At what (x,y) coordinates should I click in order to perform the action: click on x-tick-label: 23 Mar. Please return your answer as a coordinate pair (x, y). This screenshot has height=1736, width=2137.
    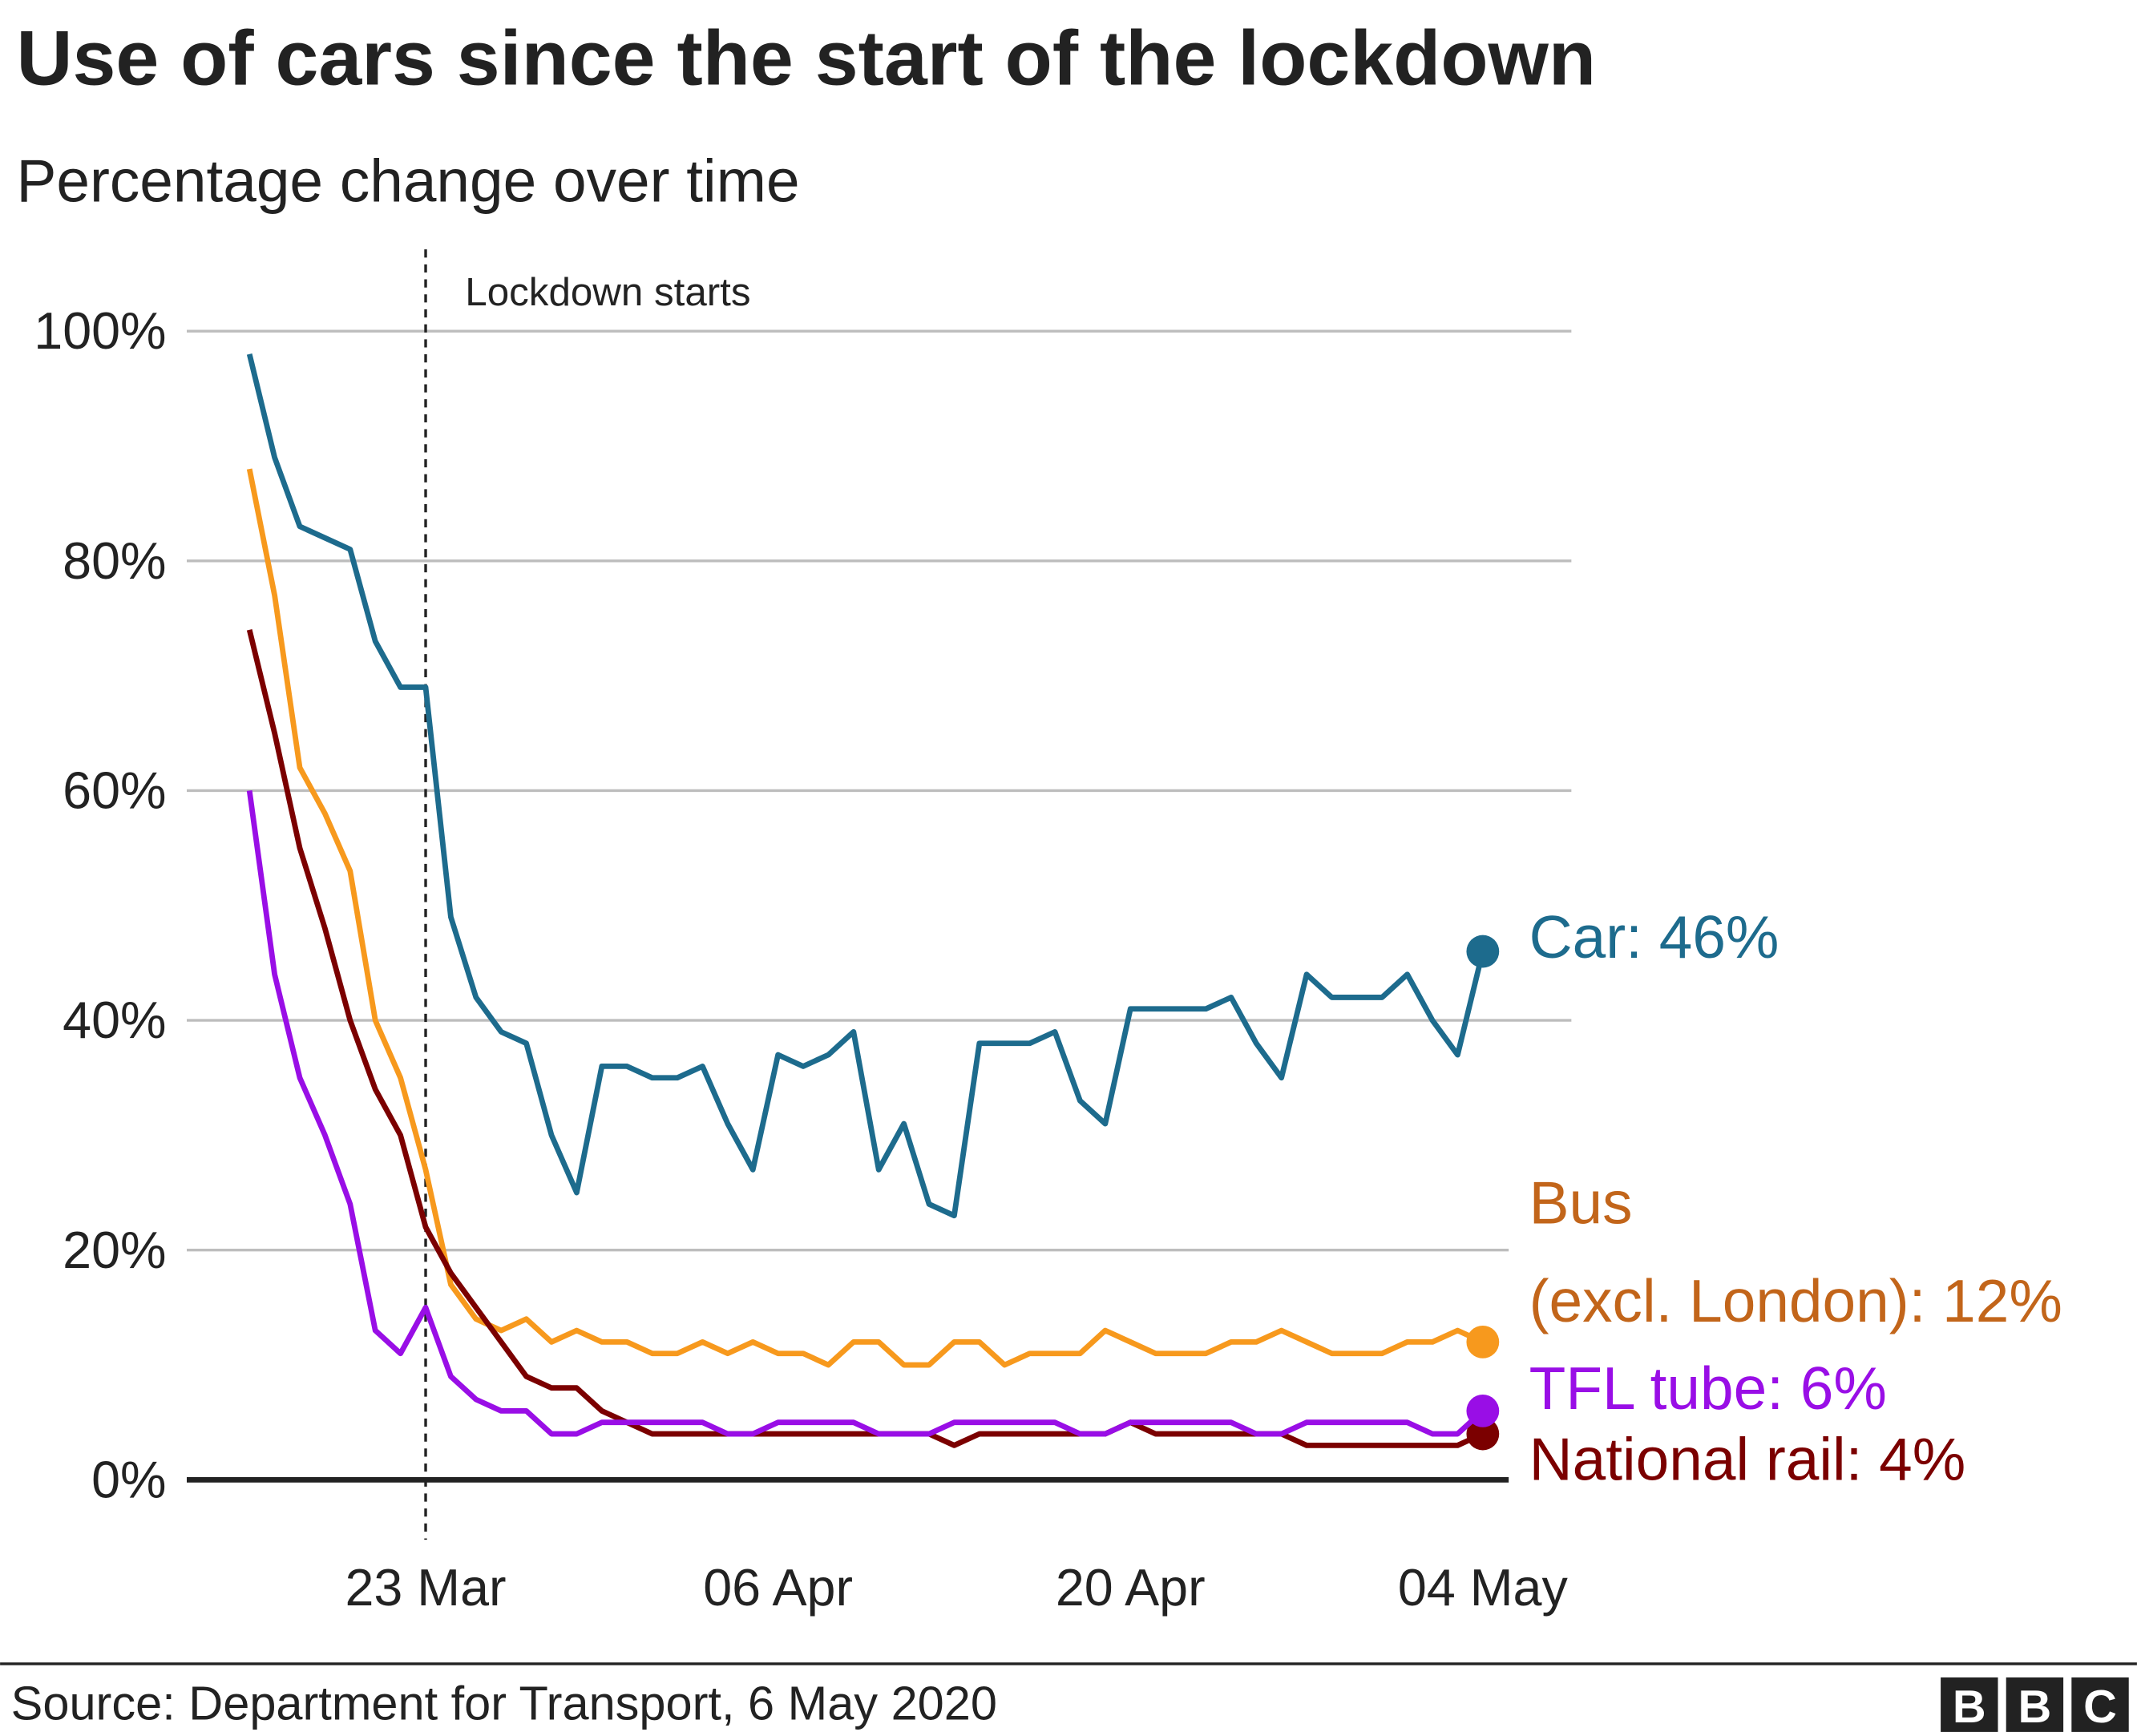
    Looking at the image, I should click on (425, 1588).